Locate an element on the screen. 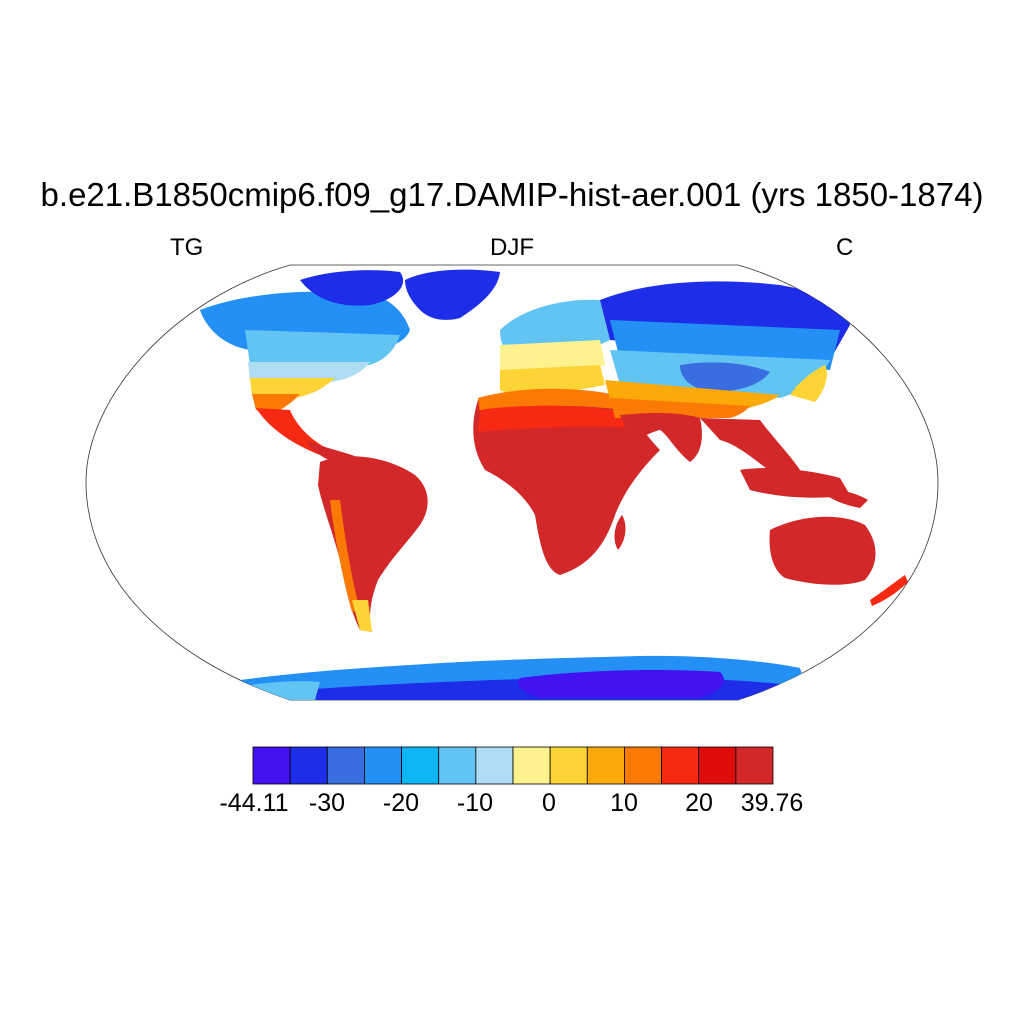  new-zealand-landmass is located at coordinates (889, 590).